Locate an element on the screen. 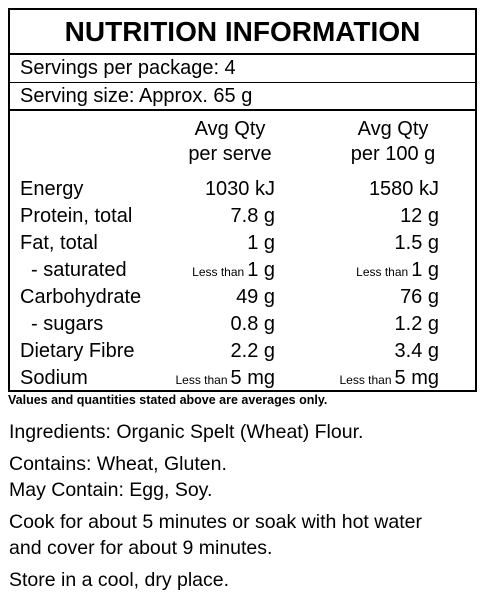  servings-per-package: Servings per package: 4 is located at coordinates (128, 68).